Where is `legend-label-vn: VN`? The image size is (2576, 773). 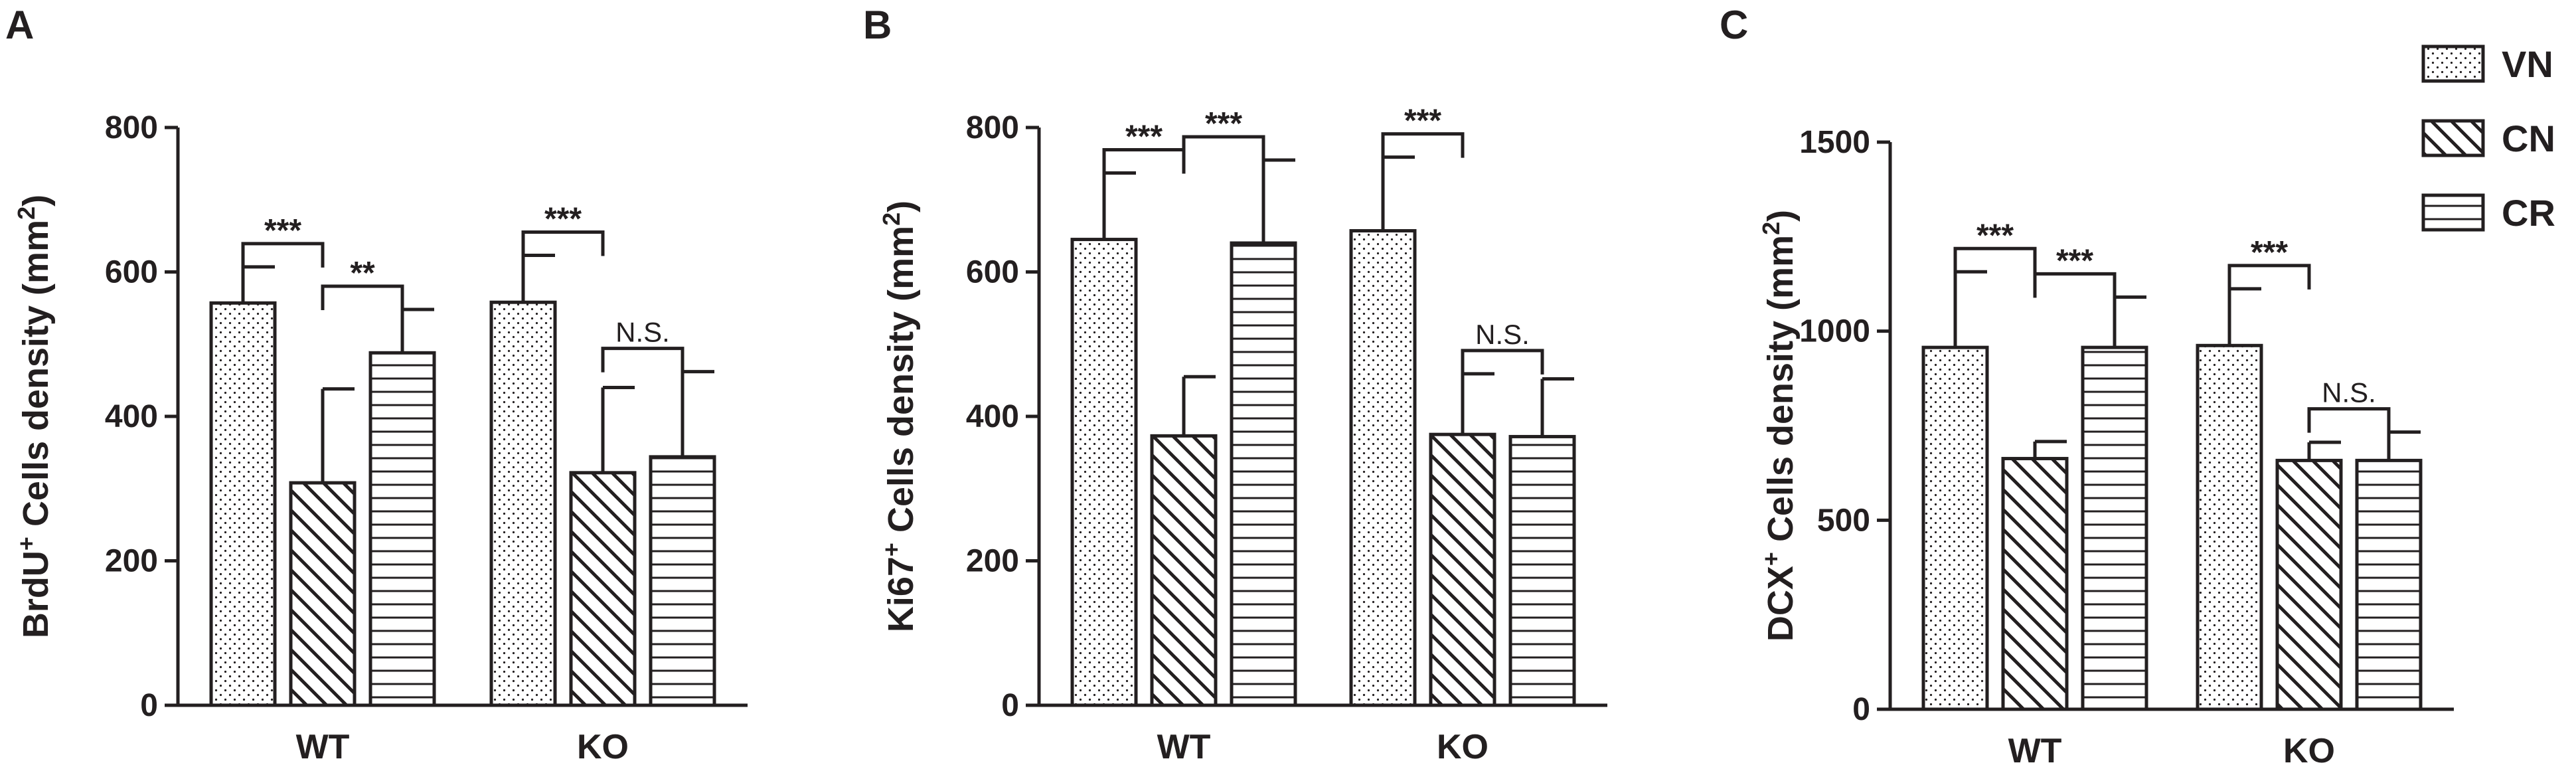
legend-label-vn: VN is located at coordinates (2527, 64).